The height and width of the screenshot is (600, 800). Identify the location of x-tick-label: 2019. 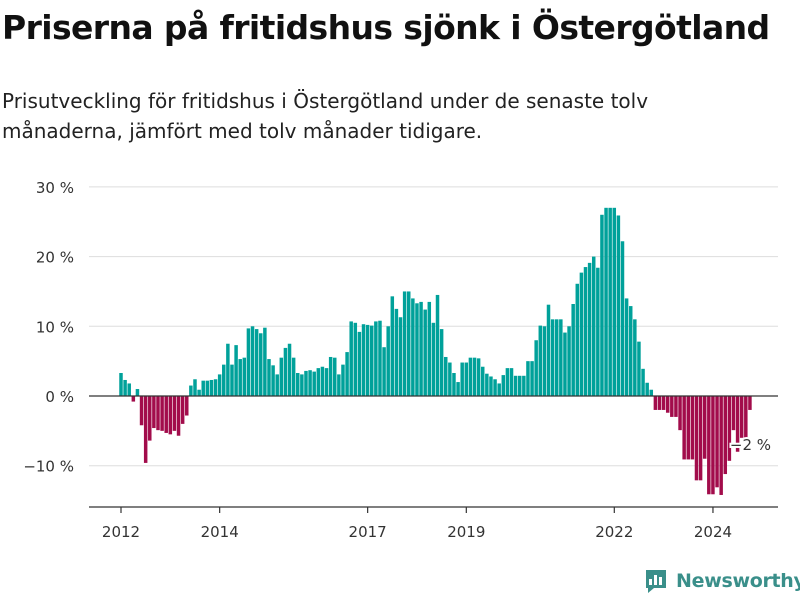
(466, 532).